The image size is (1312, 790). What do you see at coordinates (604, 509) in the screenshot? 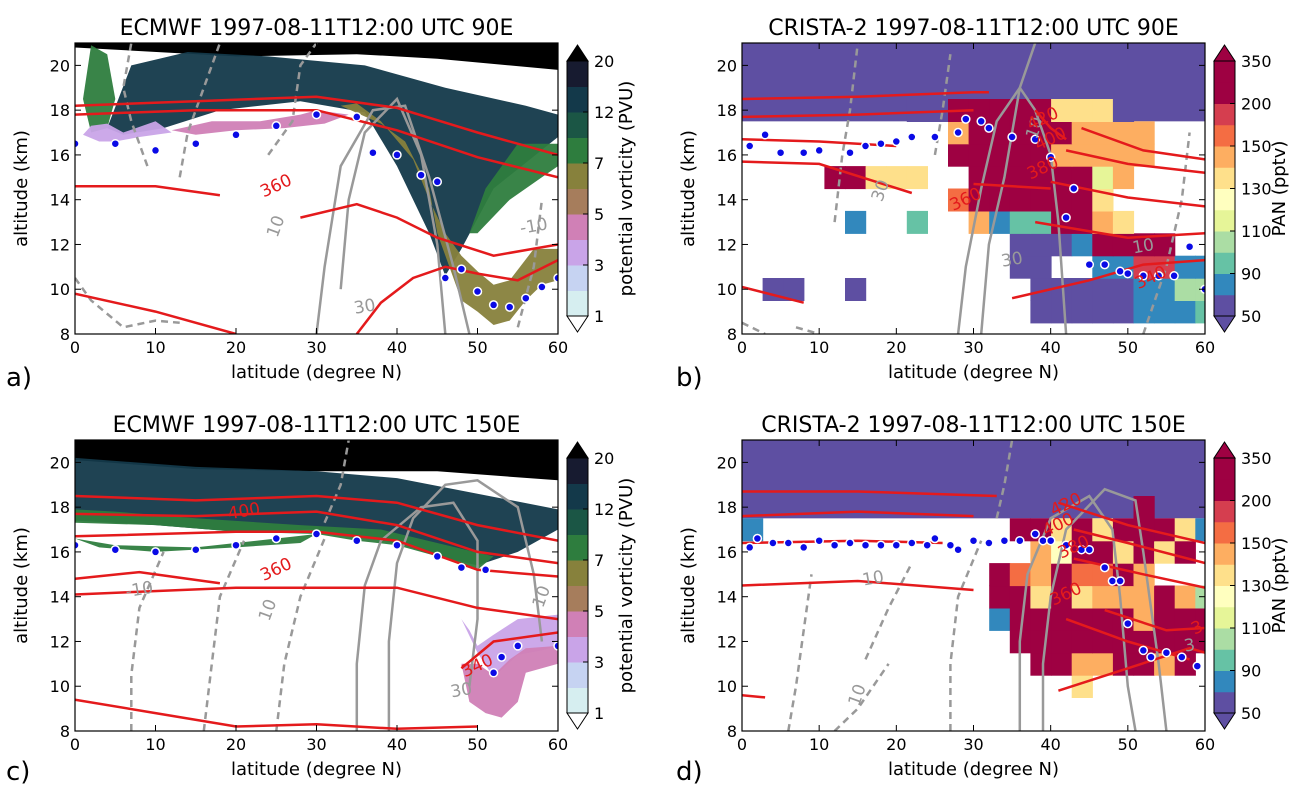
I see `colorbar-tick-label: 12` at bounding box center [604, 509].